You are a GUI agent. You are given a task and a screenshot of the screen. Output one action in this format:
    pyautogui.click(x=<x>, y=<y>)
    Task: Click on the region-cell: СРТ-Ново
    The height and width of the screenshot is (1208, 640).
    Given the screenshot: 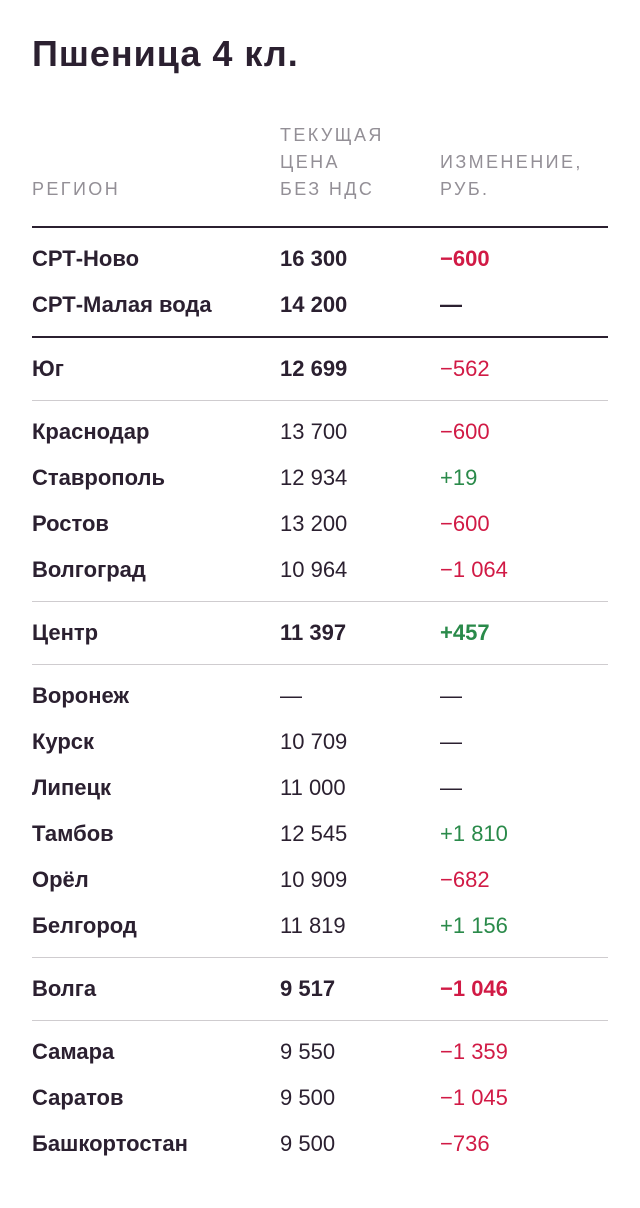 What is the action you would take?
    pyautogui.click(x=86, y=258)
    